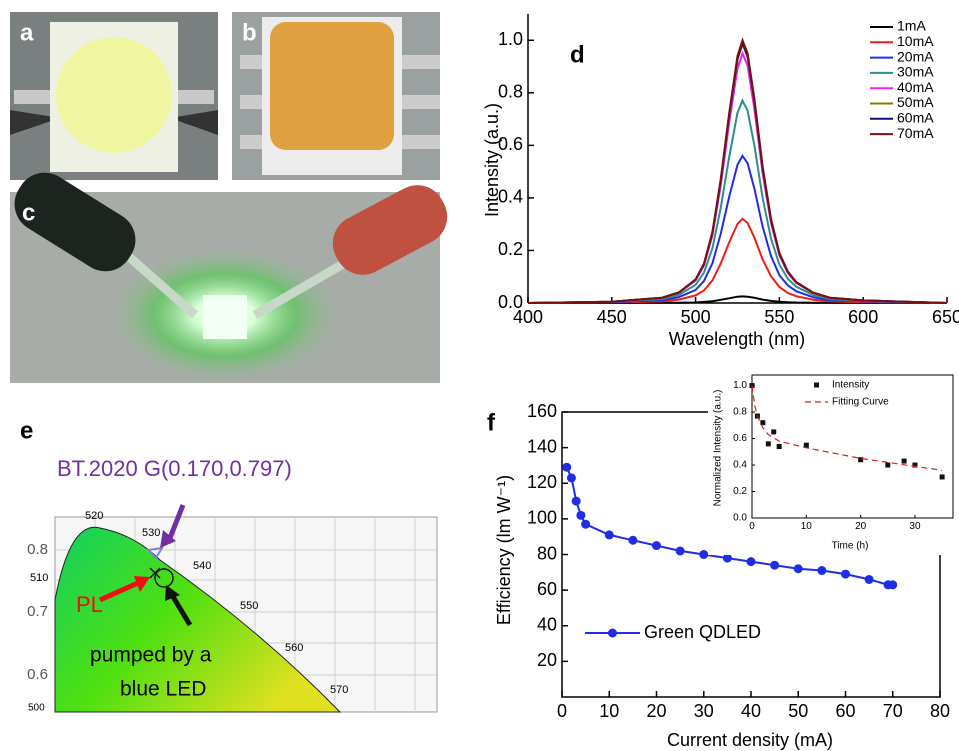 The height and width of the screenshot is (751, 959). What do you see at coordinates (94, 516) in the screenshot?
I see `cie-wavelength: 520` at bounding box center [94, 516].